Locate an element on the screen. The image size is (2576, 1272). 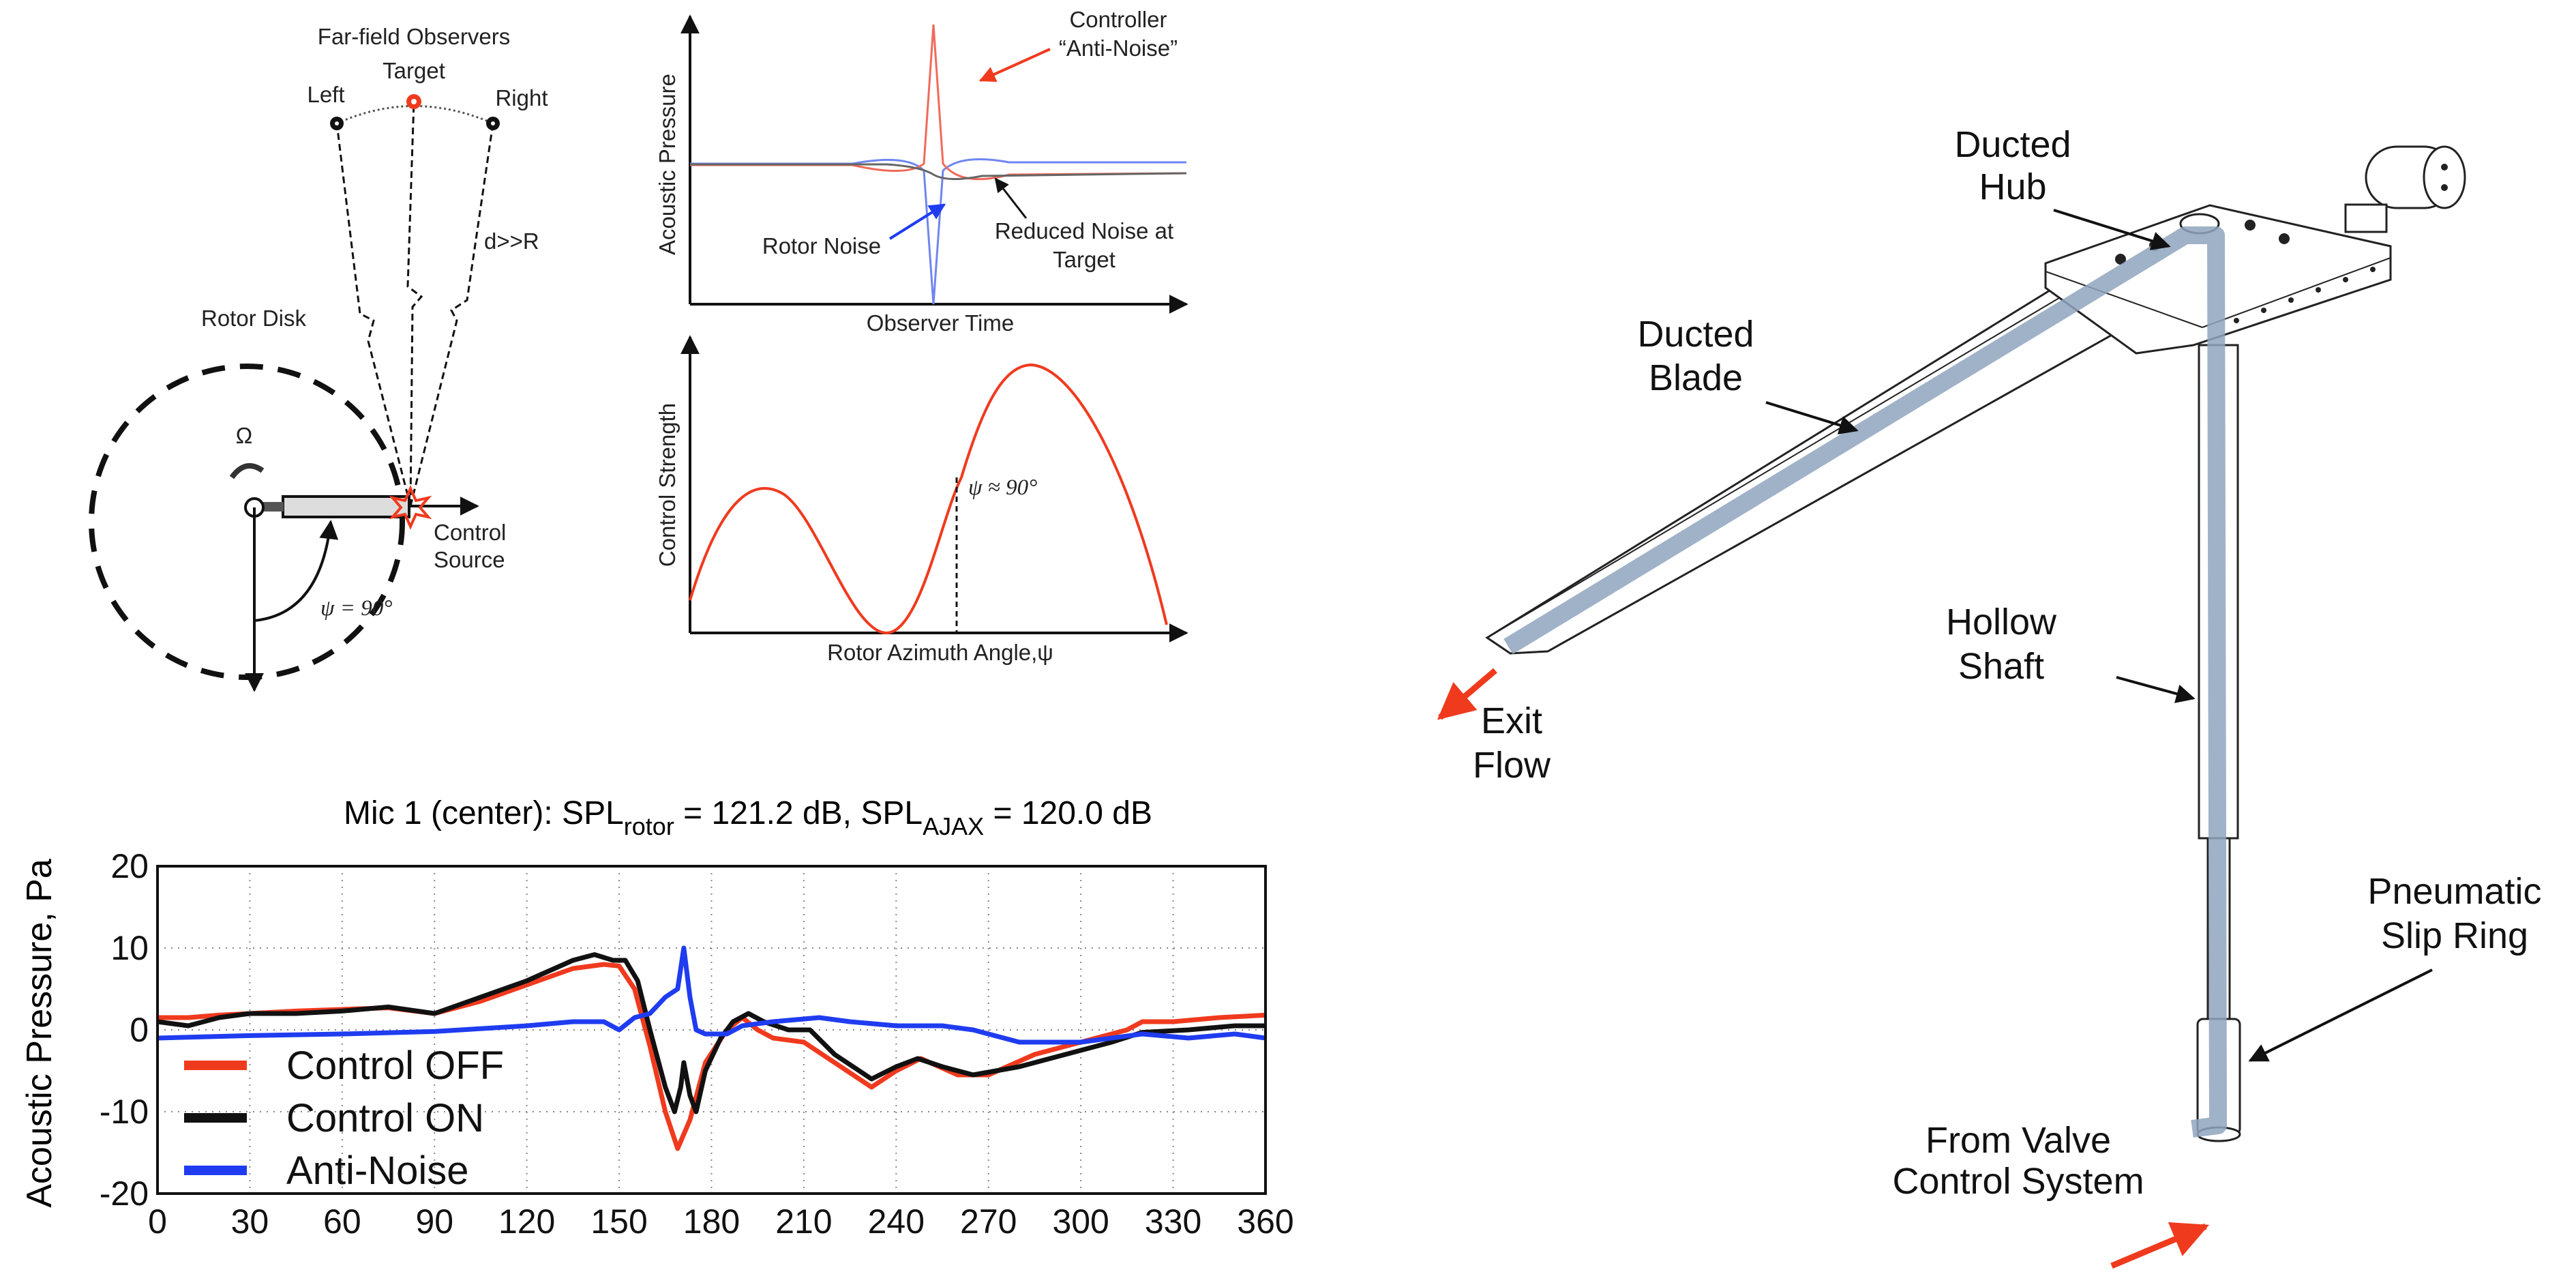
exit-arrow-icon is located at coordinates (1467, 694).